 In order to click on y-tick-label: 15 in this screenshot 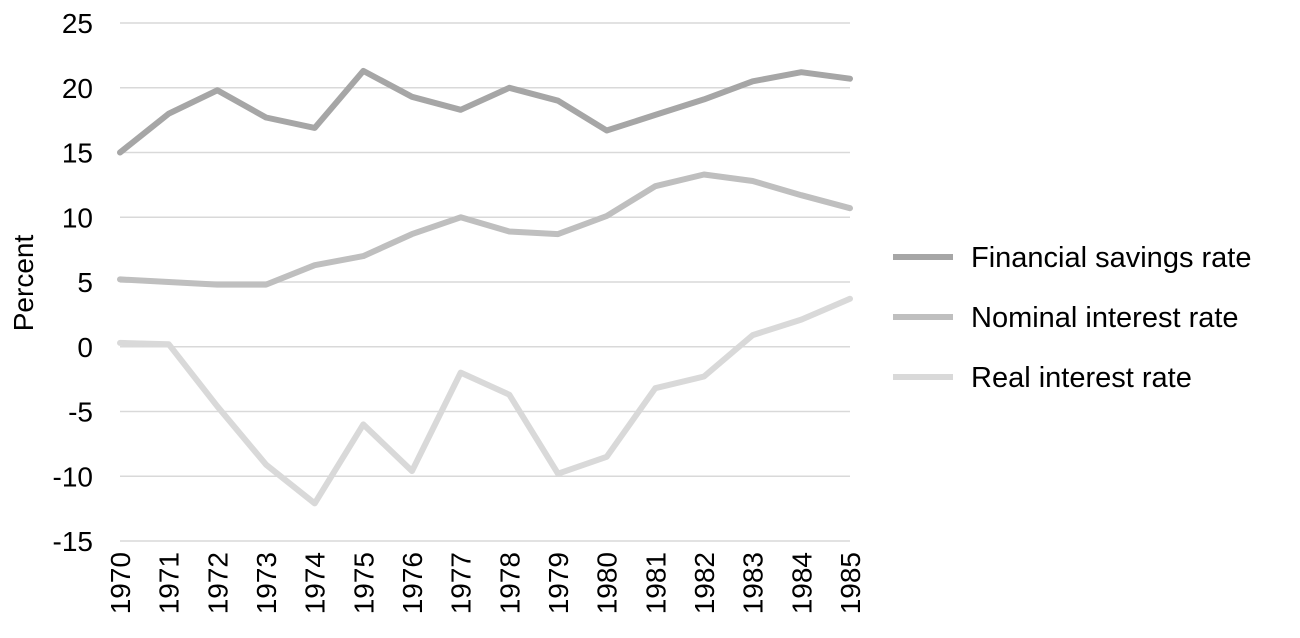, I will do `click(77, 153)`.